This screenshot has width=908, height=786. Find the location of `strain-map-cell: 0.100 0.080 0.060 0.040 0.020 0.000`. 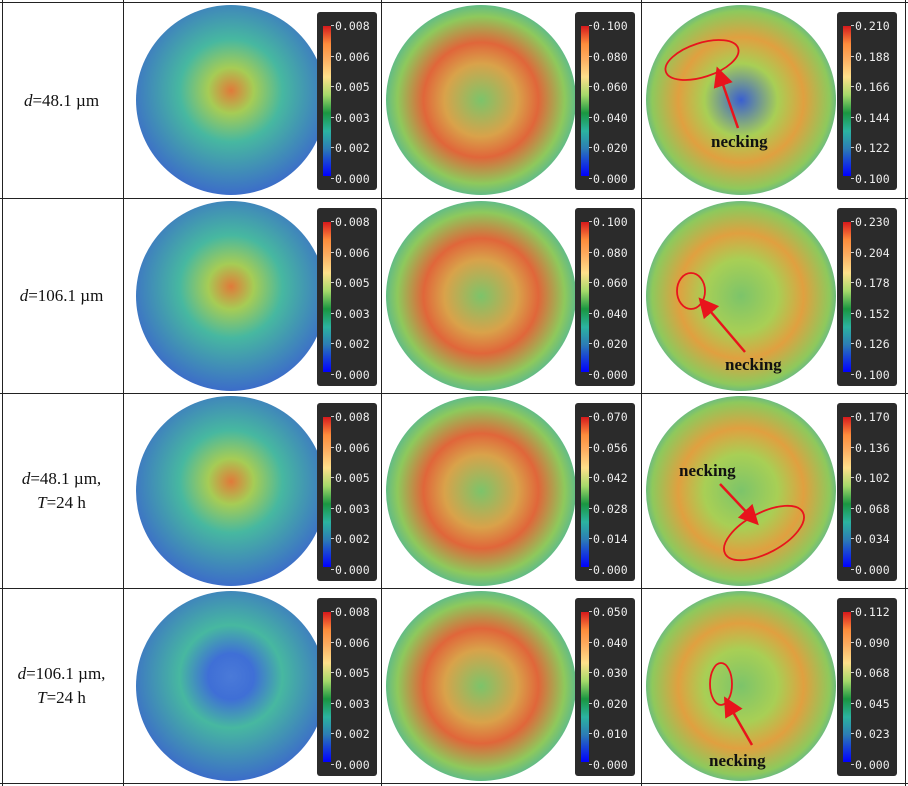

strain-map-cell: 0.100 0.080 0.060 0.040 0.020 0.000 is located at coordinates (511, 100).